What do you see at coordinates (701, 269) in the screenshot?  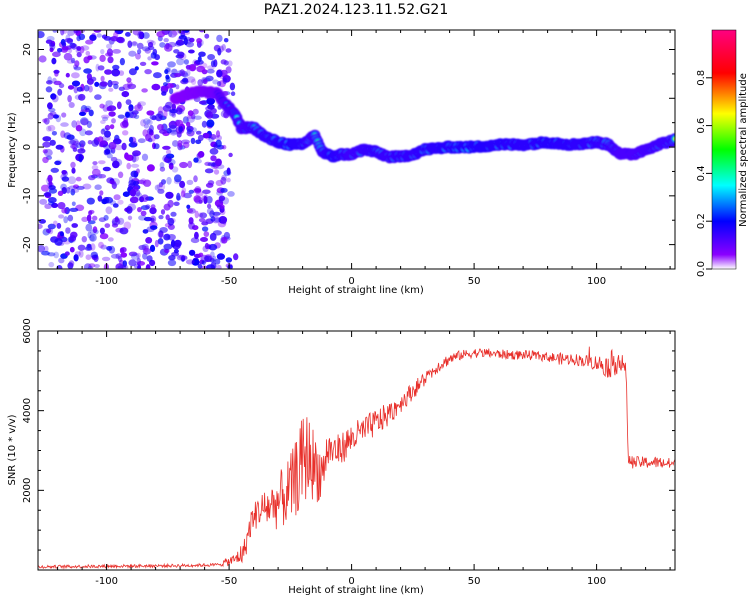 I see `colorbar-tick-label: 0.0` at bounding box center [701, 269].